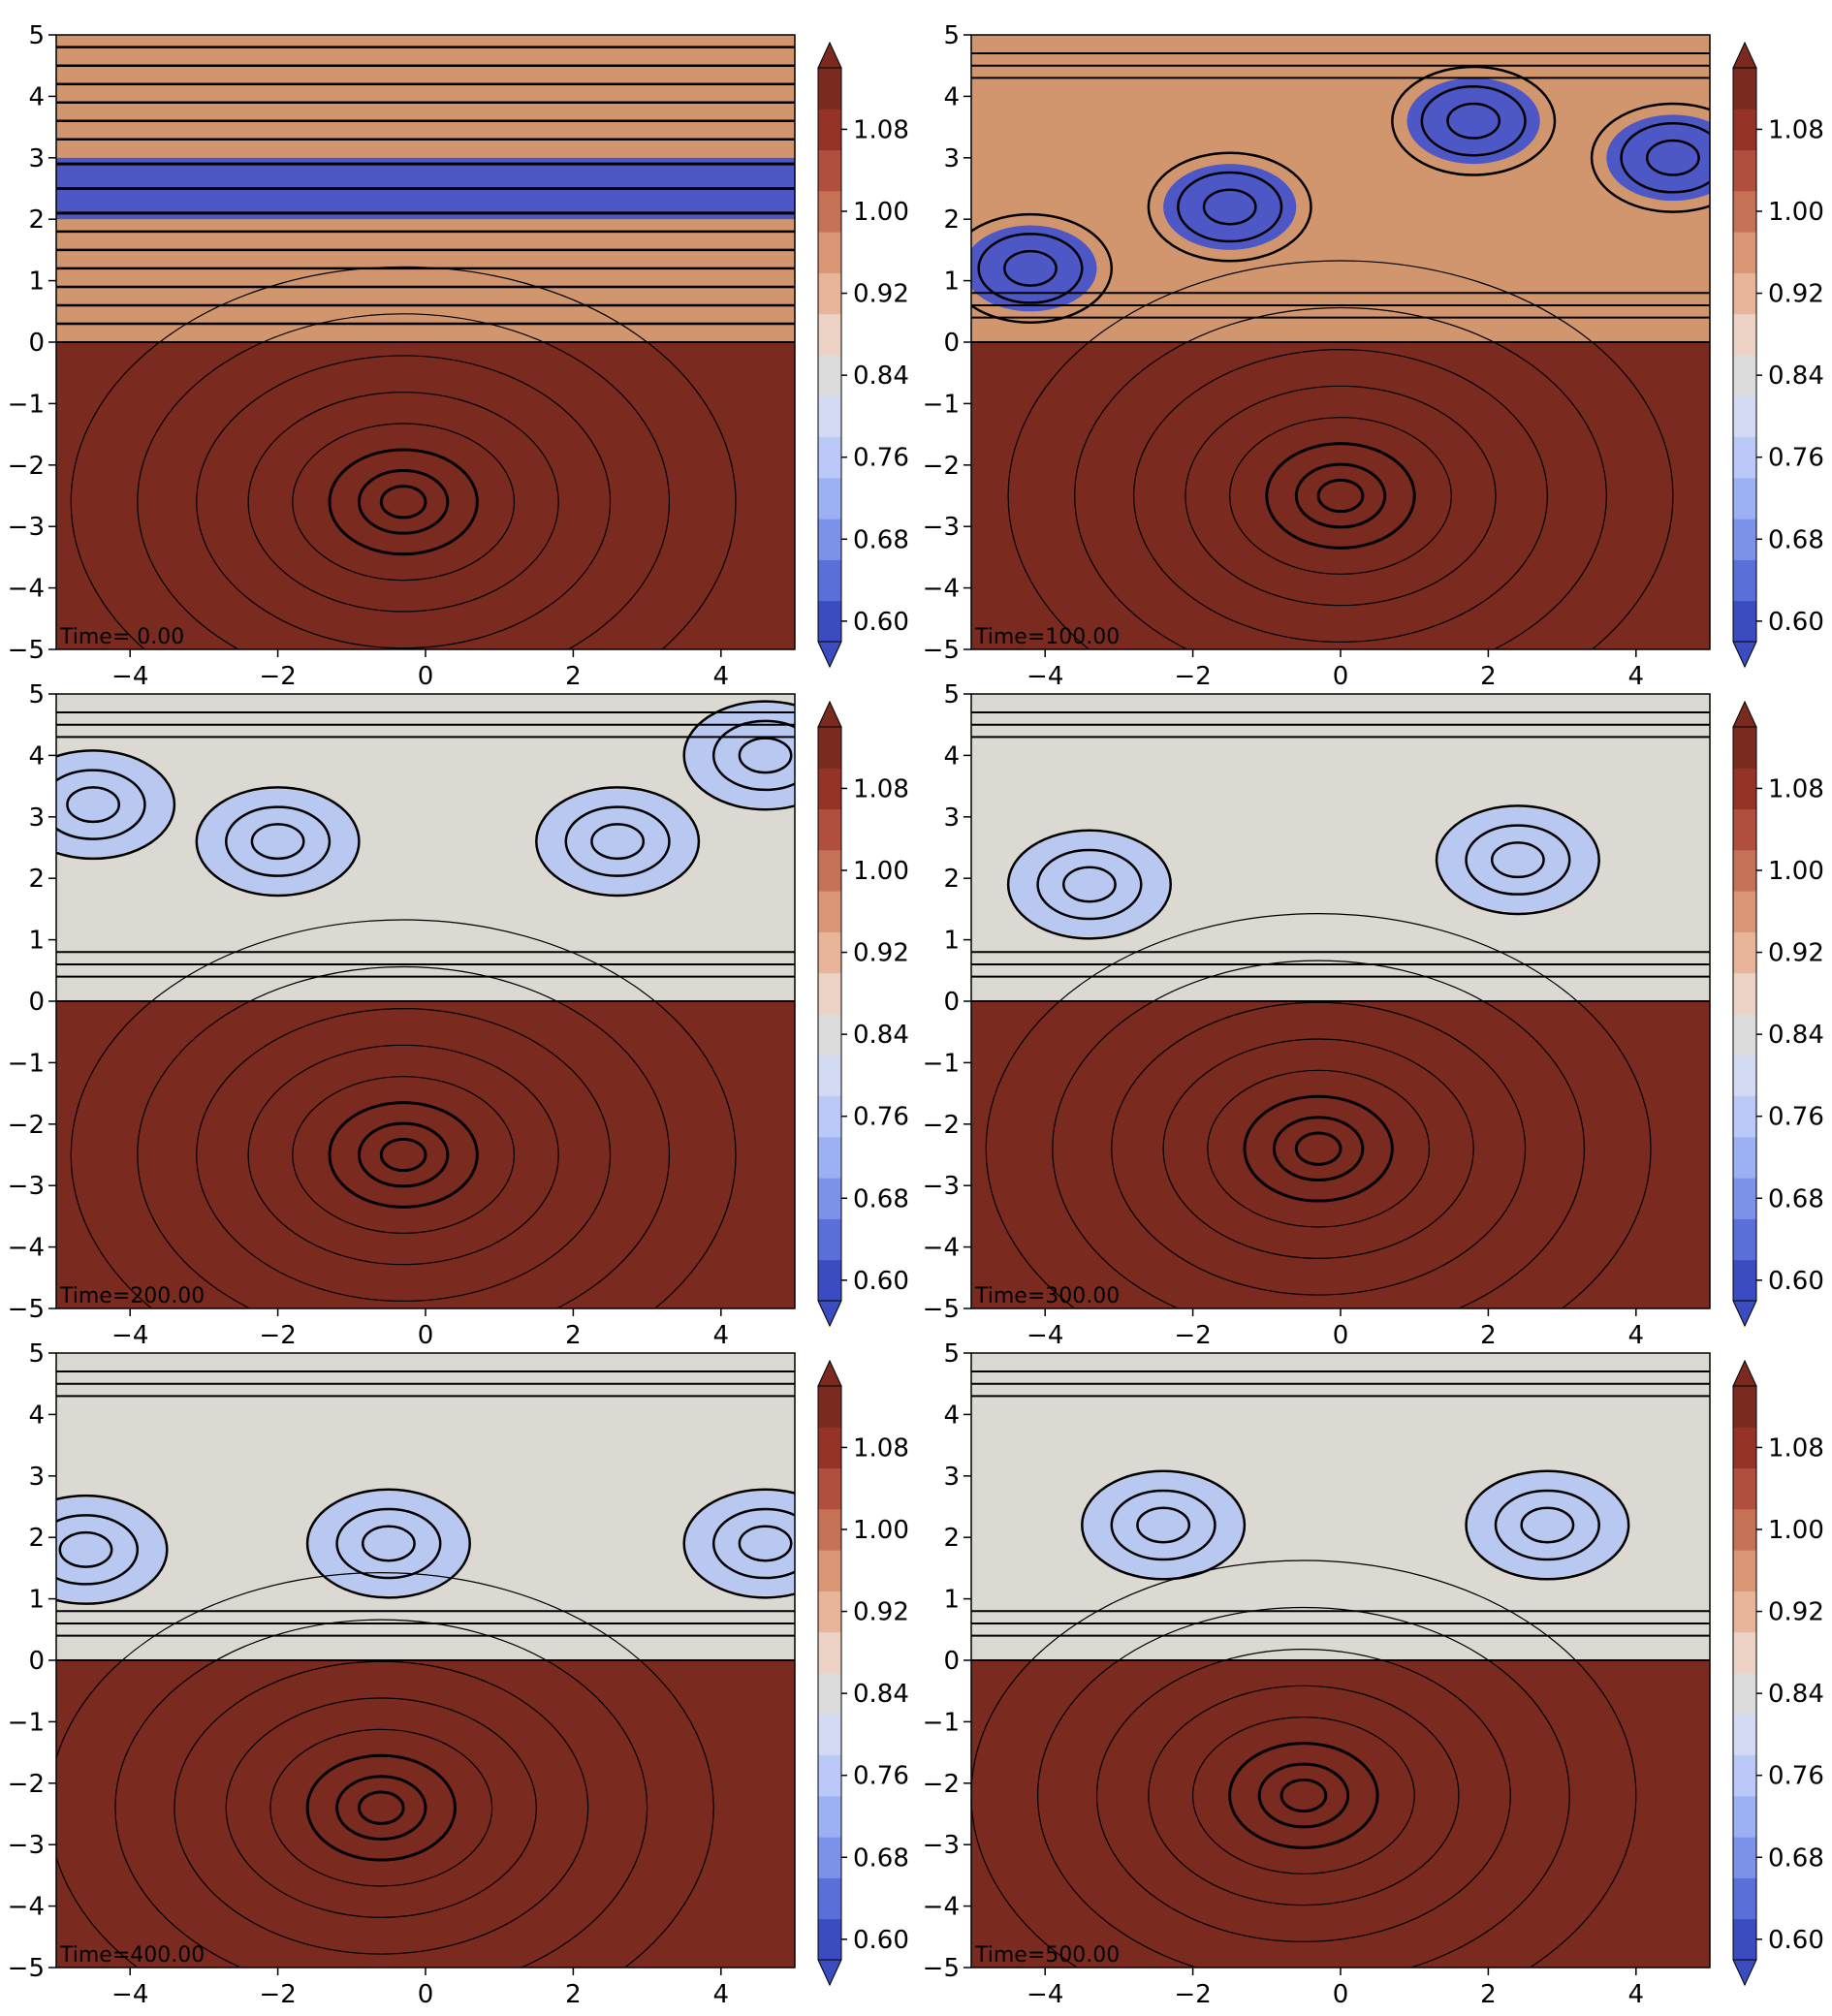 The height and width of the screenshot is (2016, 1832). Describe the element at coordinates (36, 1478) in the screenshot. I see `y-tick-label: 3` at that location.